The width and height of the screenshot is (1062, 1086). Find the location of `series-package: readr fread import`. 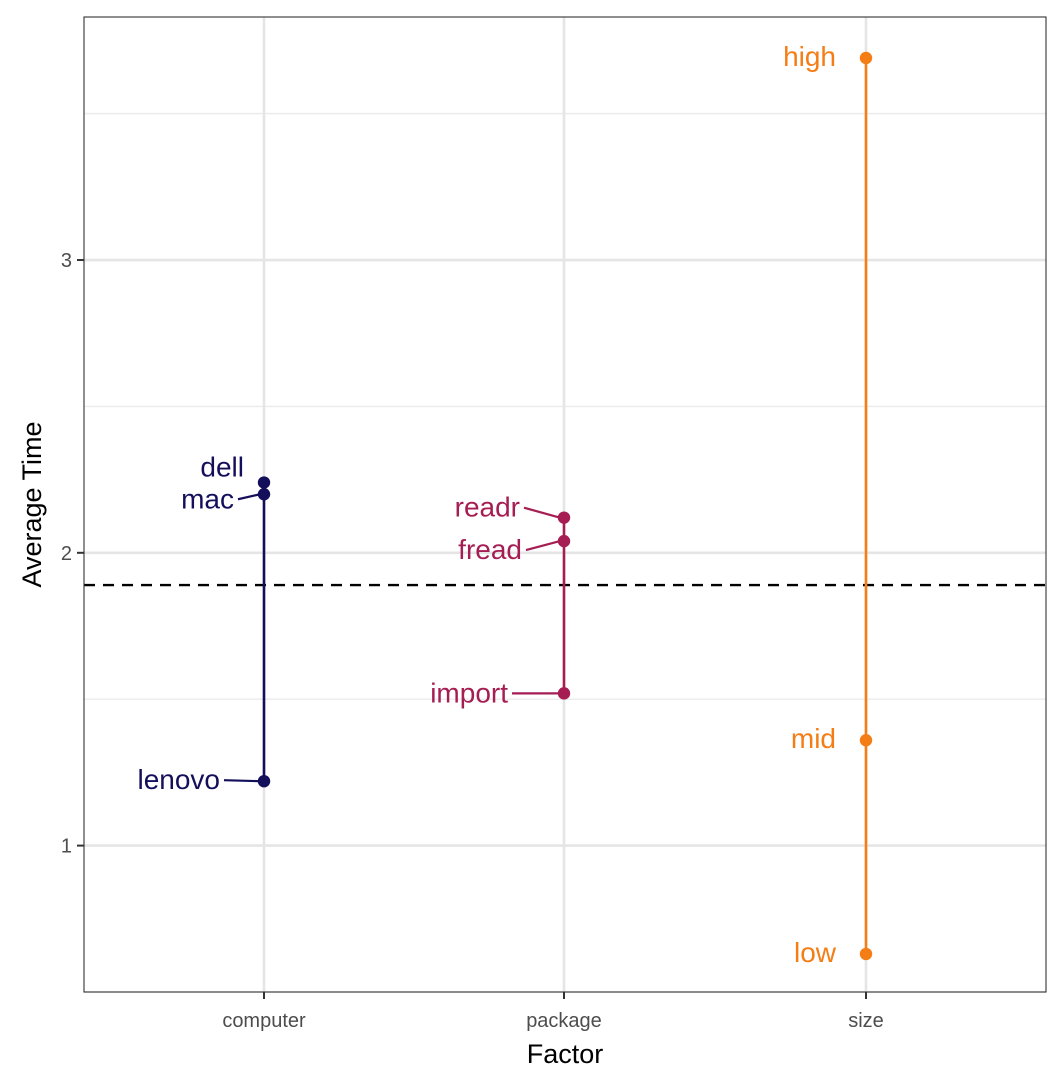

series-package: readr fread import is located at coordinates (500, 600).